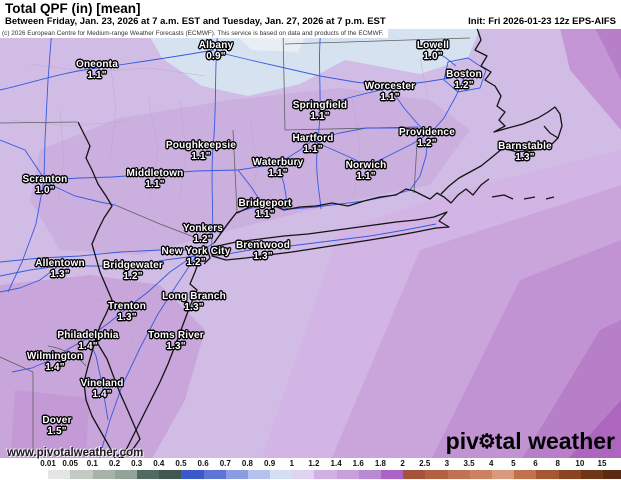 Image resolution: width=621 pixels, height=480 pixels. What do you see at coordinates (462, 441) in the screenshot?
I see `logo-text-pre: piv` at bounding box center [462, 441].